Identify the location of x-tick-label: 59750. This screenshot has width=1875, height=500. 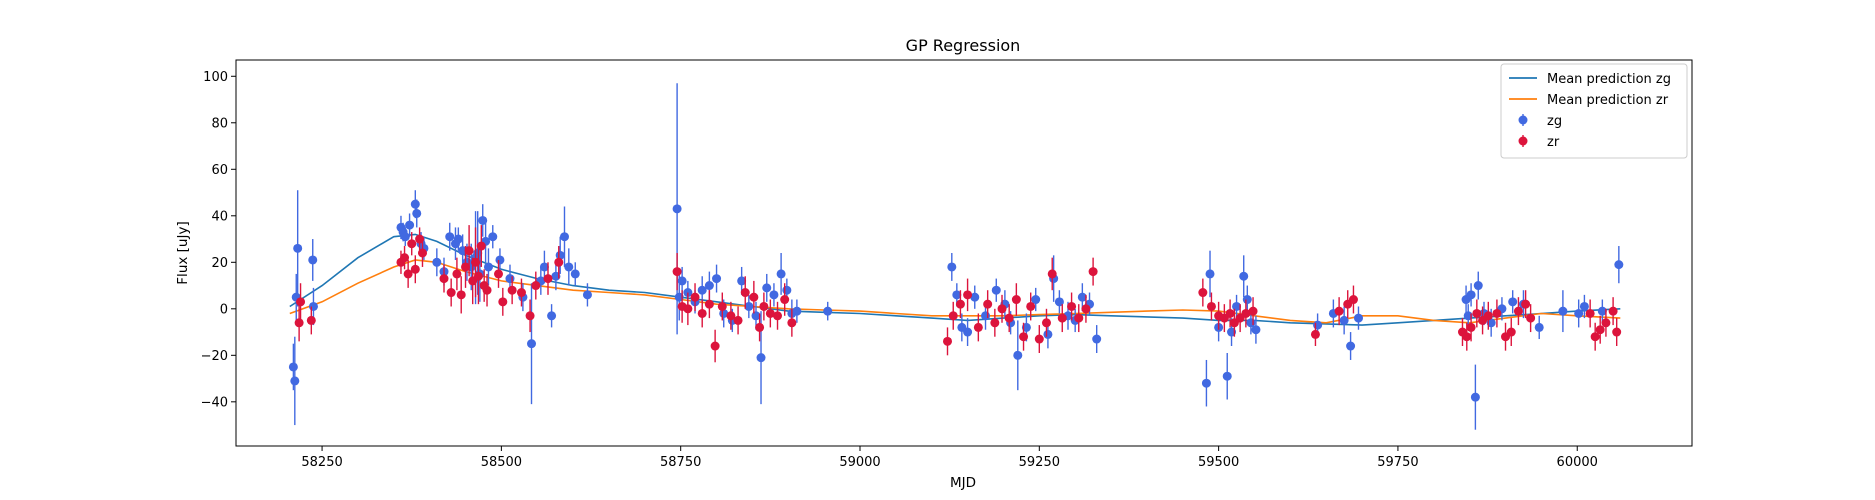
(1397, 462).